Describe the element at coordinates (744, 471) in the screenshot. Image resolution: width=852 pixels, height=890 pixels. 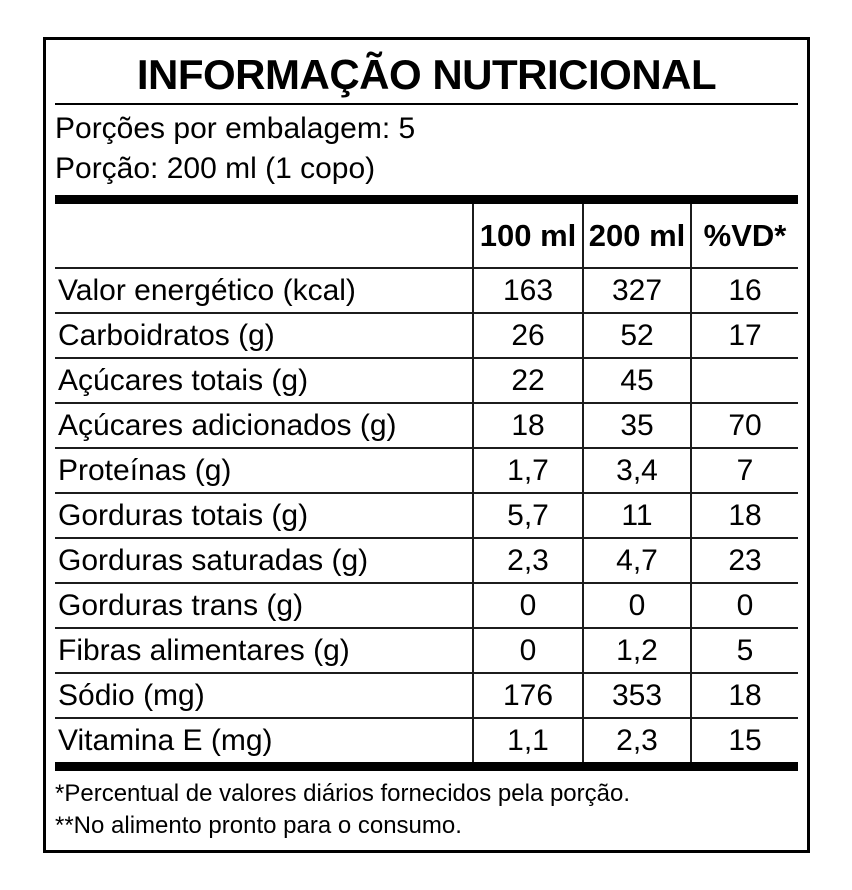
I see `value-vd: 7` at that location.